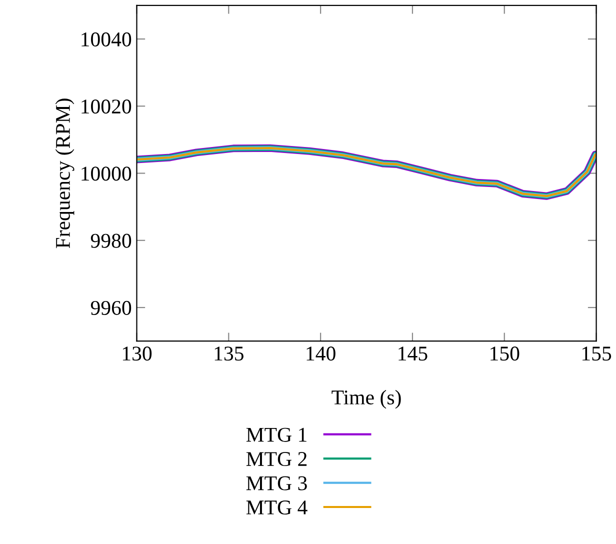 The image size is (616, 544). What do you see at coordinates (107, 39) in the screenshot?
I see `y-tick-label: 10040` at bounding box center [107, 39].